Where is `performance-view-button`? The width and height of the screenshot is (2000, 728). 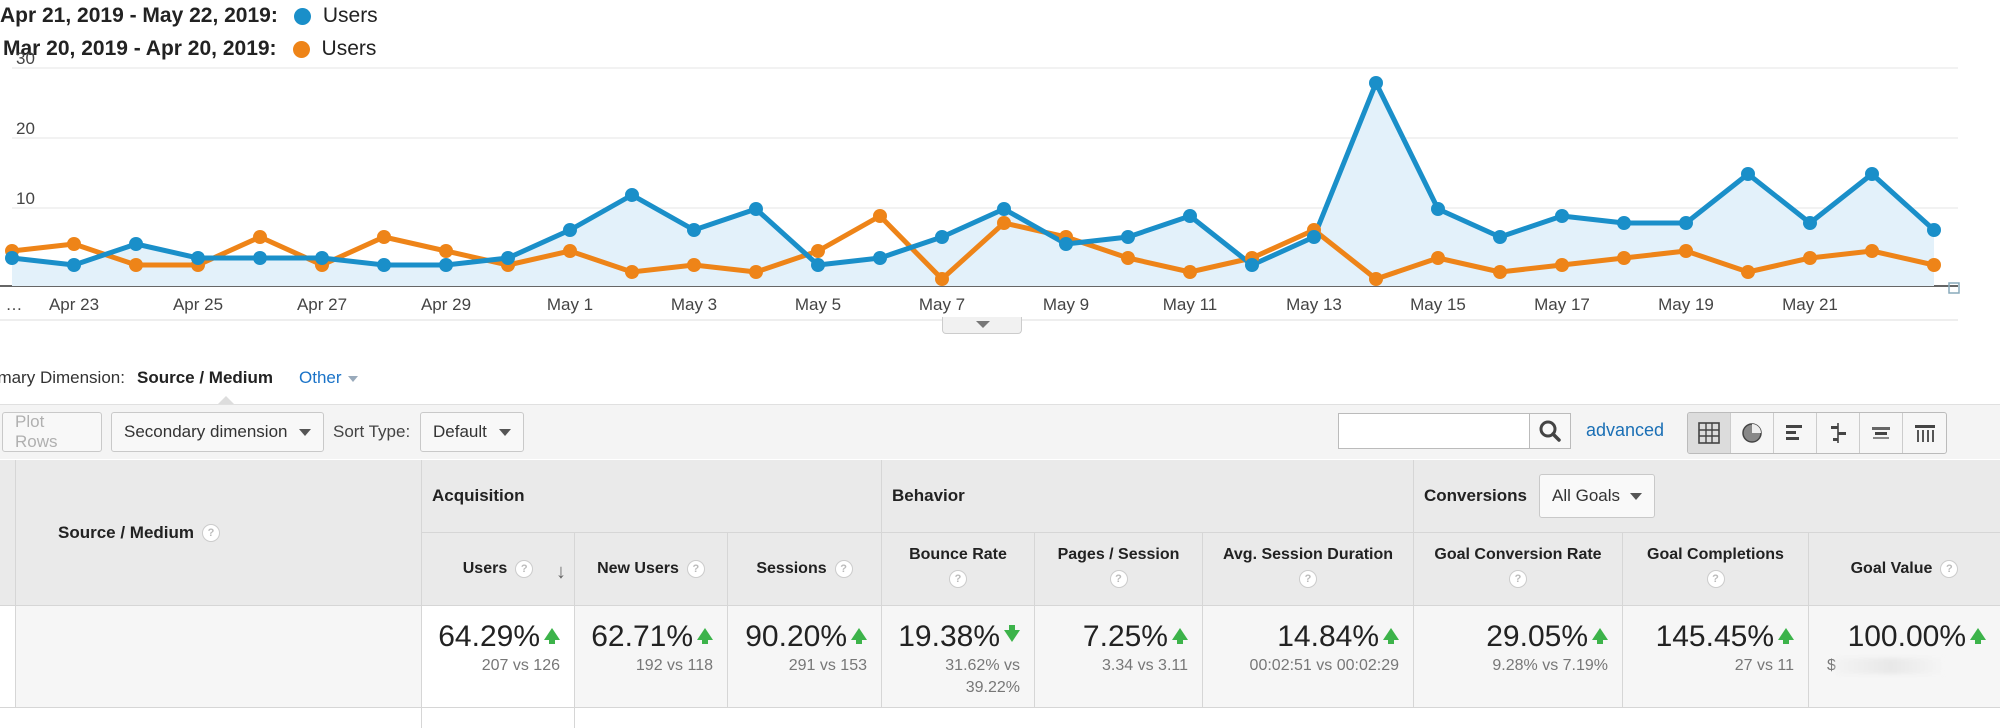
performance-view-button is located at coordinates (1795, 433).